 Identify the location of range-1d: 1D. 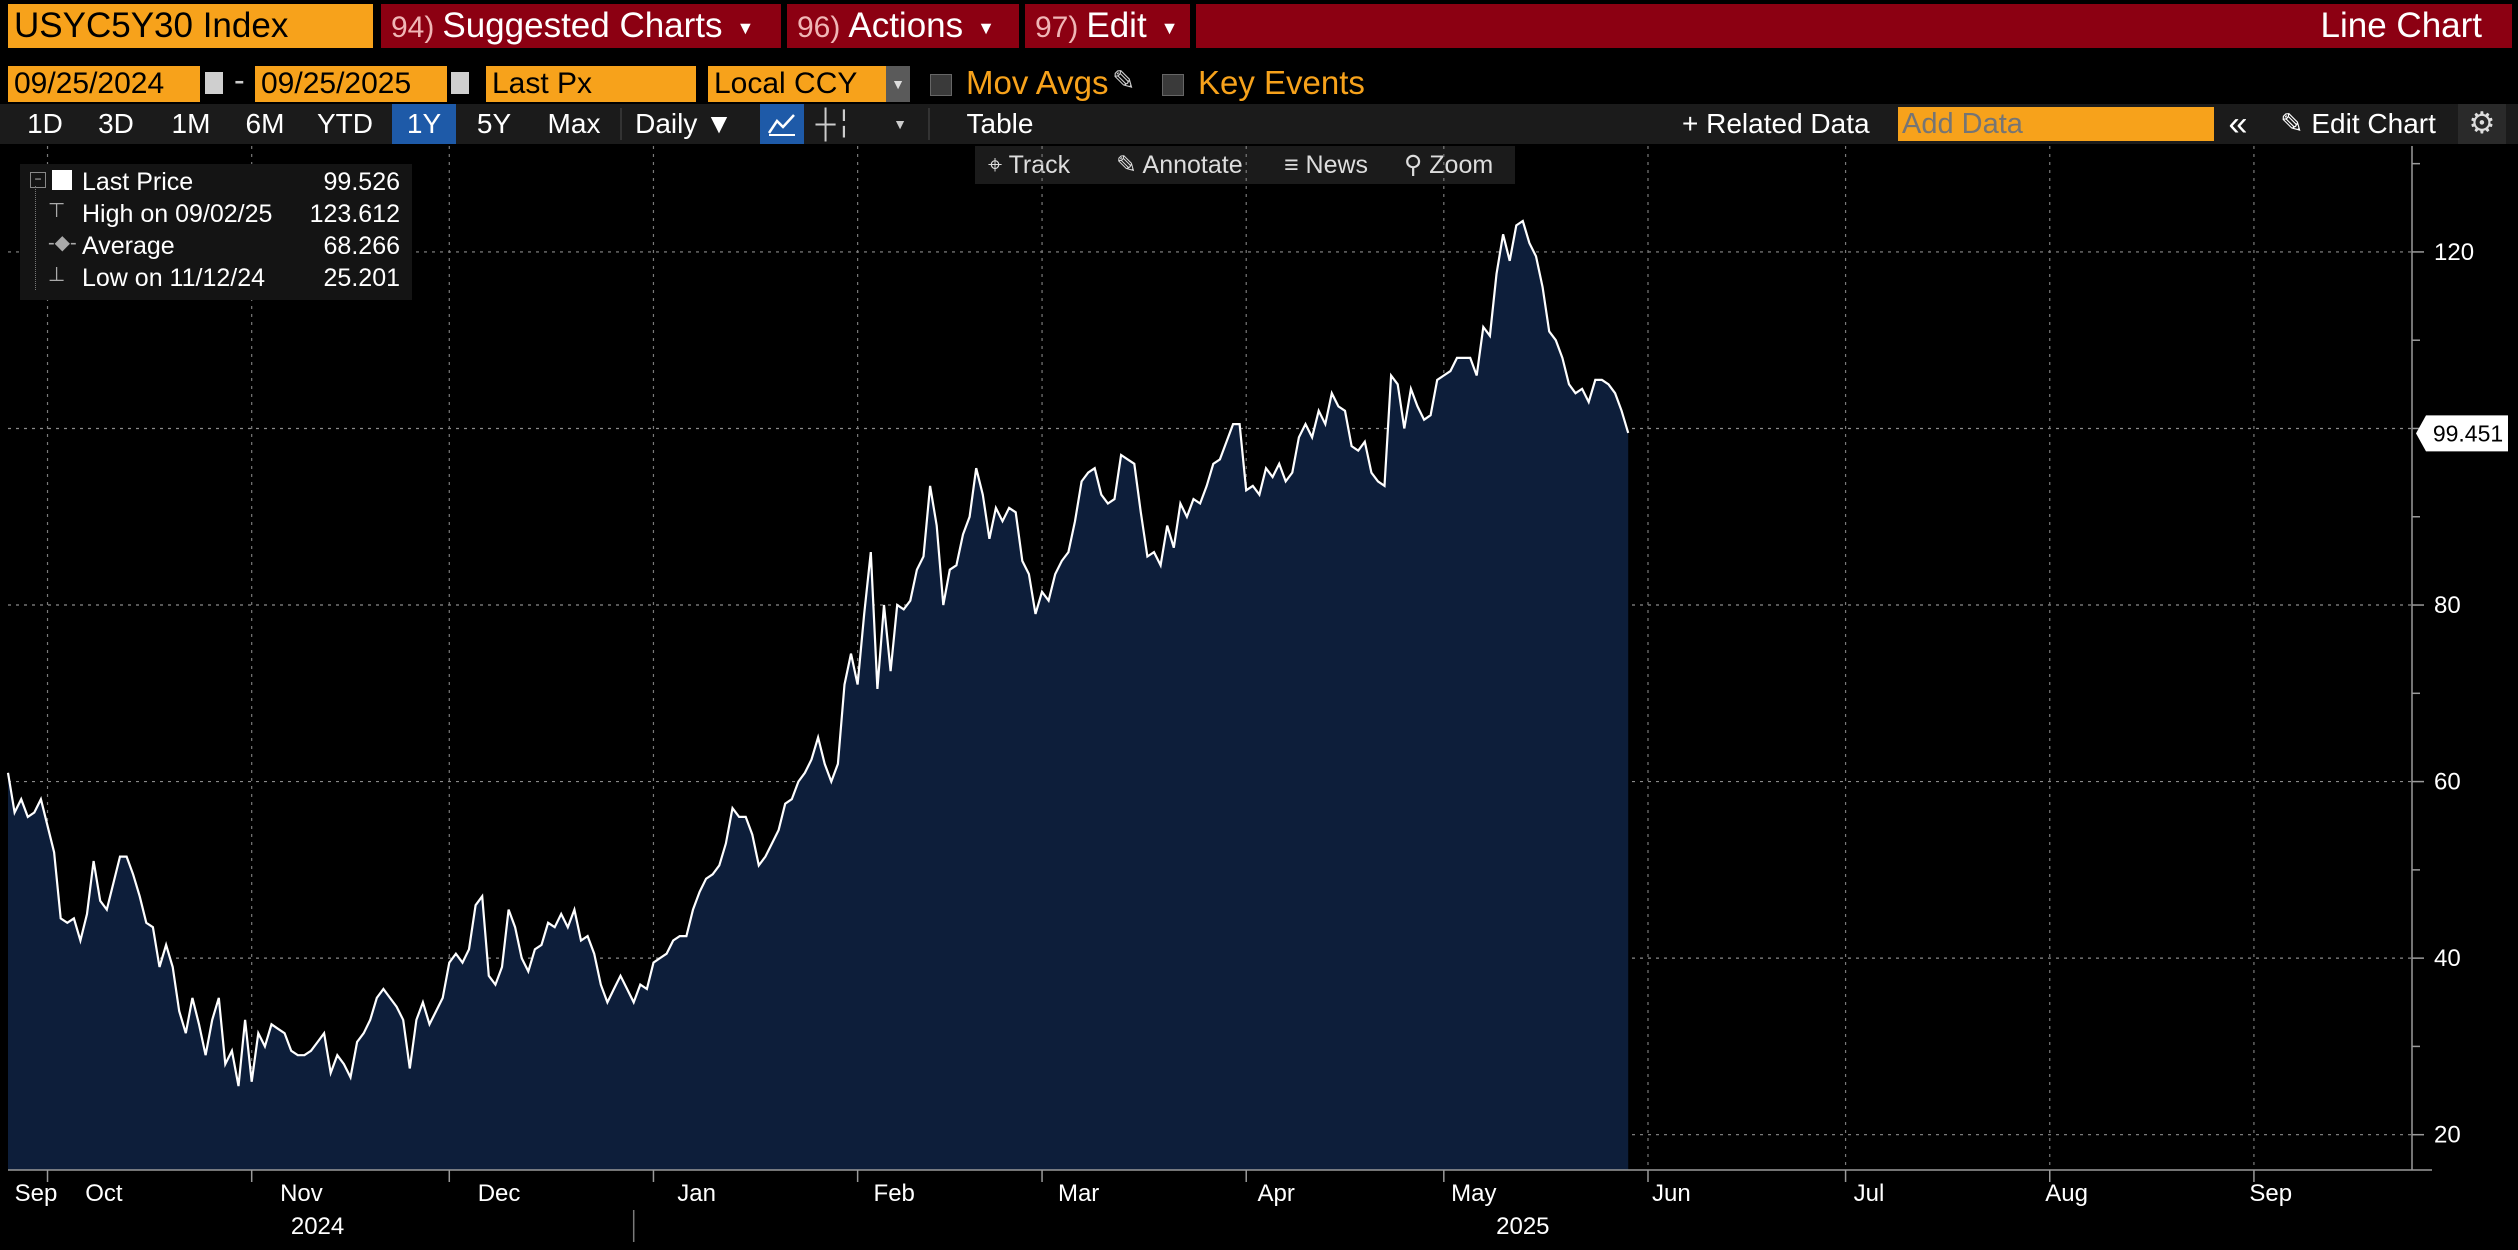
(45, 123).